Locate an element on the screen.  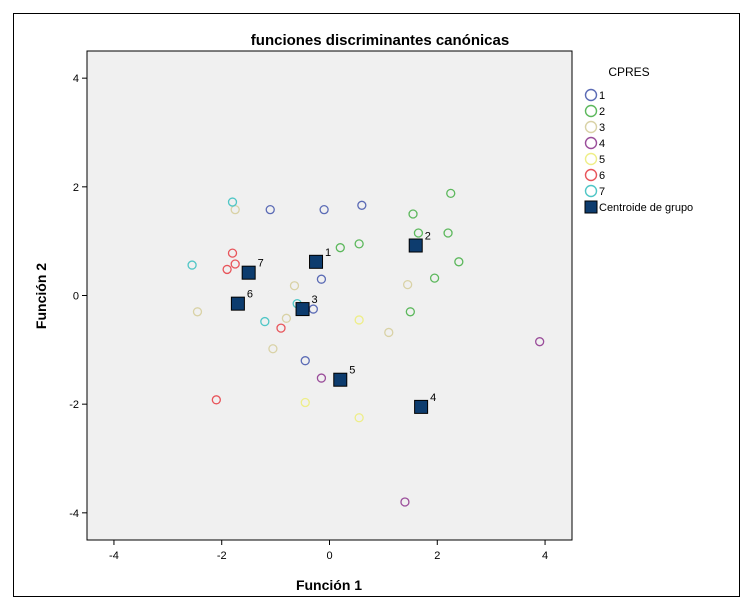
y-axis-ticks: 4 2 0 -2 -4 is located at coordinates (78, 296).